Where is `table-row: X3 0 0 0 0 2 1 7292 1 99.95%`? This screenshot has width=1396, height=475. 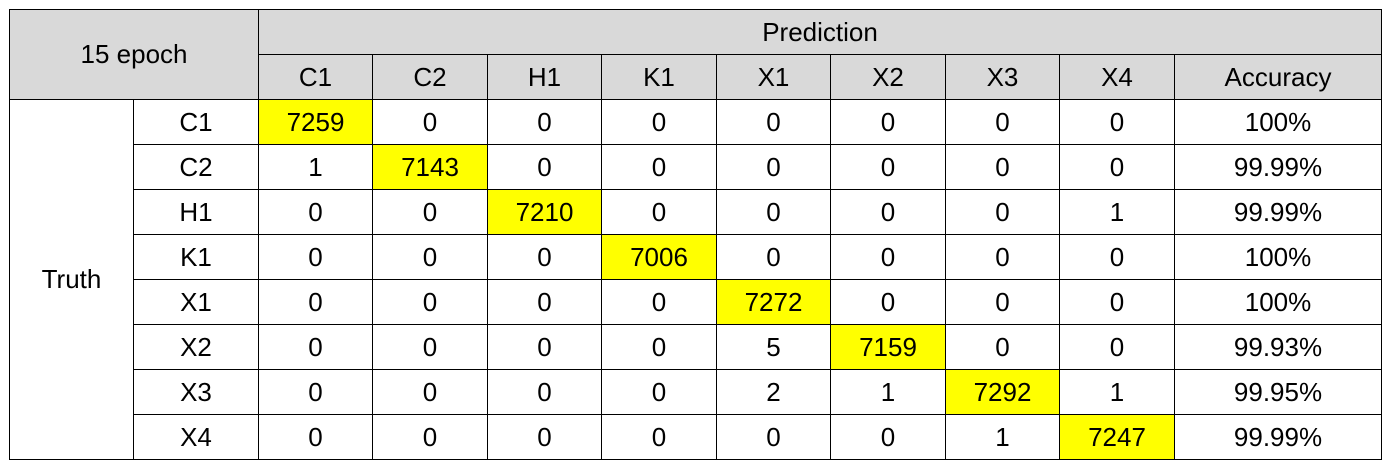
table-row: X3 0 0 0 0 2 1 7292 1 99.95% is located at coordinates (696, 392).